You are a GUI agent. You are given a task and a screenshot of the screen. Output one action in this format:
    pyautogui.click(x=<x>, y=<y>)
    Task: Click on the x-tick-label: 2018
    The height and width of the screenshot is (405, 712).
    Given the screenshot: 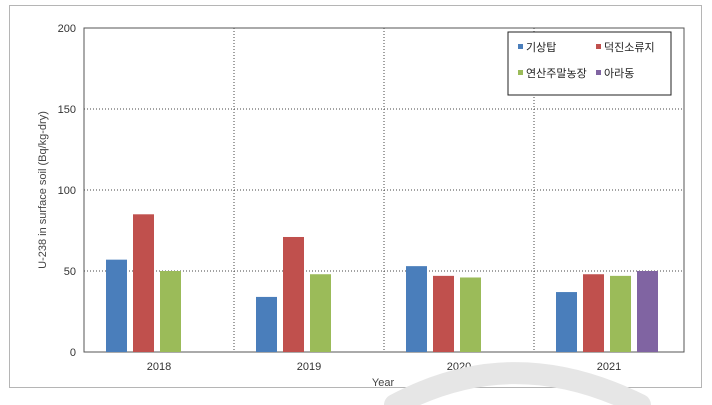 What is the action you would take?
    pyautogui.click(x=159, y=367)
    